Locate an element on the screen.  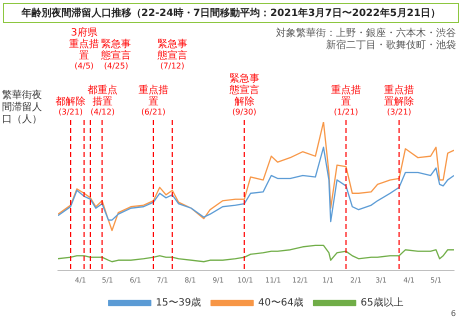
legend-label: 65歳以上 is located at coordinates (382, 302).